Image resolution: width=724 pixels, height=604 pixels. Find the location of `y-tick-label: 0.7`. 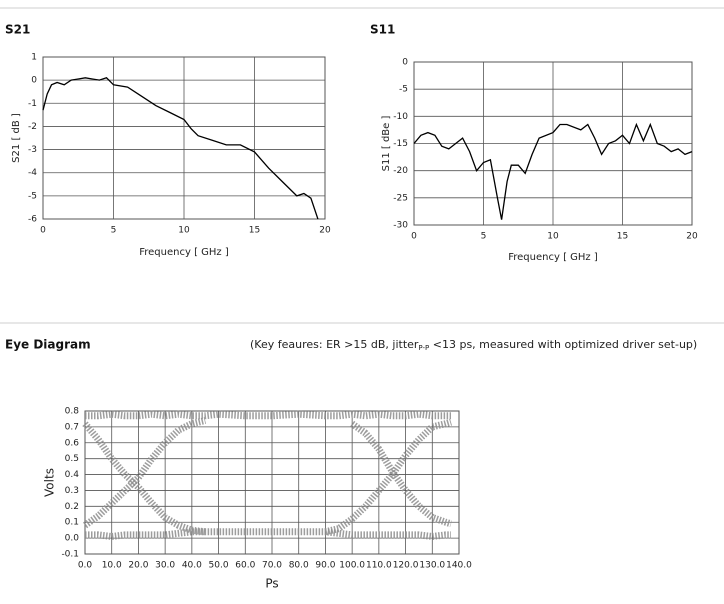

y-tick-label: 0.7 is located at coordinates (72, 427).